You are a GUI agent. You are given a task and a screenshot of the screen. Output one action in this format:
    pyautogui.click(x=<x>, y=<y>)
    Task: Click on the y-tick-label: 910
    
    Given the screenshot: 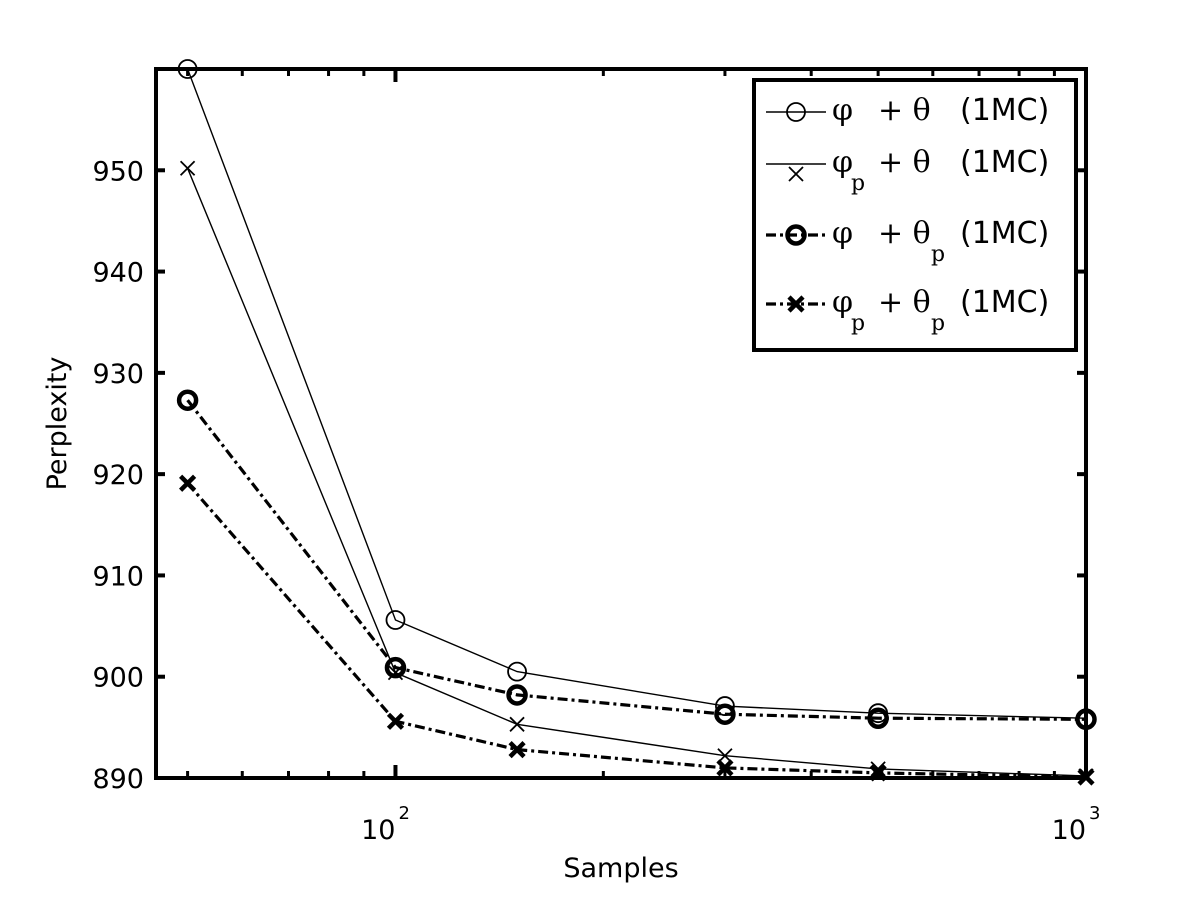 What is the action you would take?
    pyautogui.click(x=118, y=576)
    